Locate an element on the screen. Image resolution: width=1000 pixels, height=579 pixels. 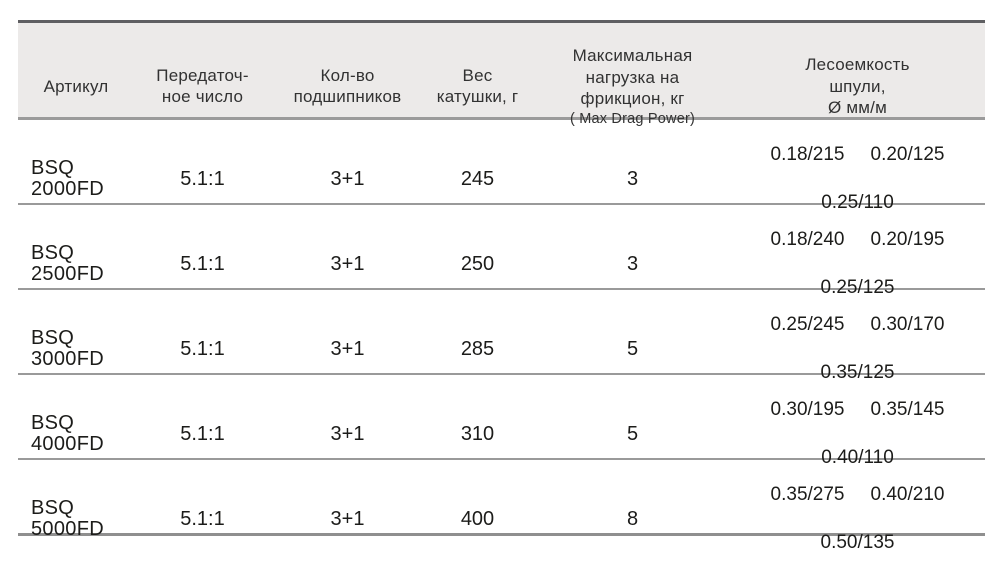
capacity-value: 0.18/215 is located at coordinates (807, 155).